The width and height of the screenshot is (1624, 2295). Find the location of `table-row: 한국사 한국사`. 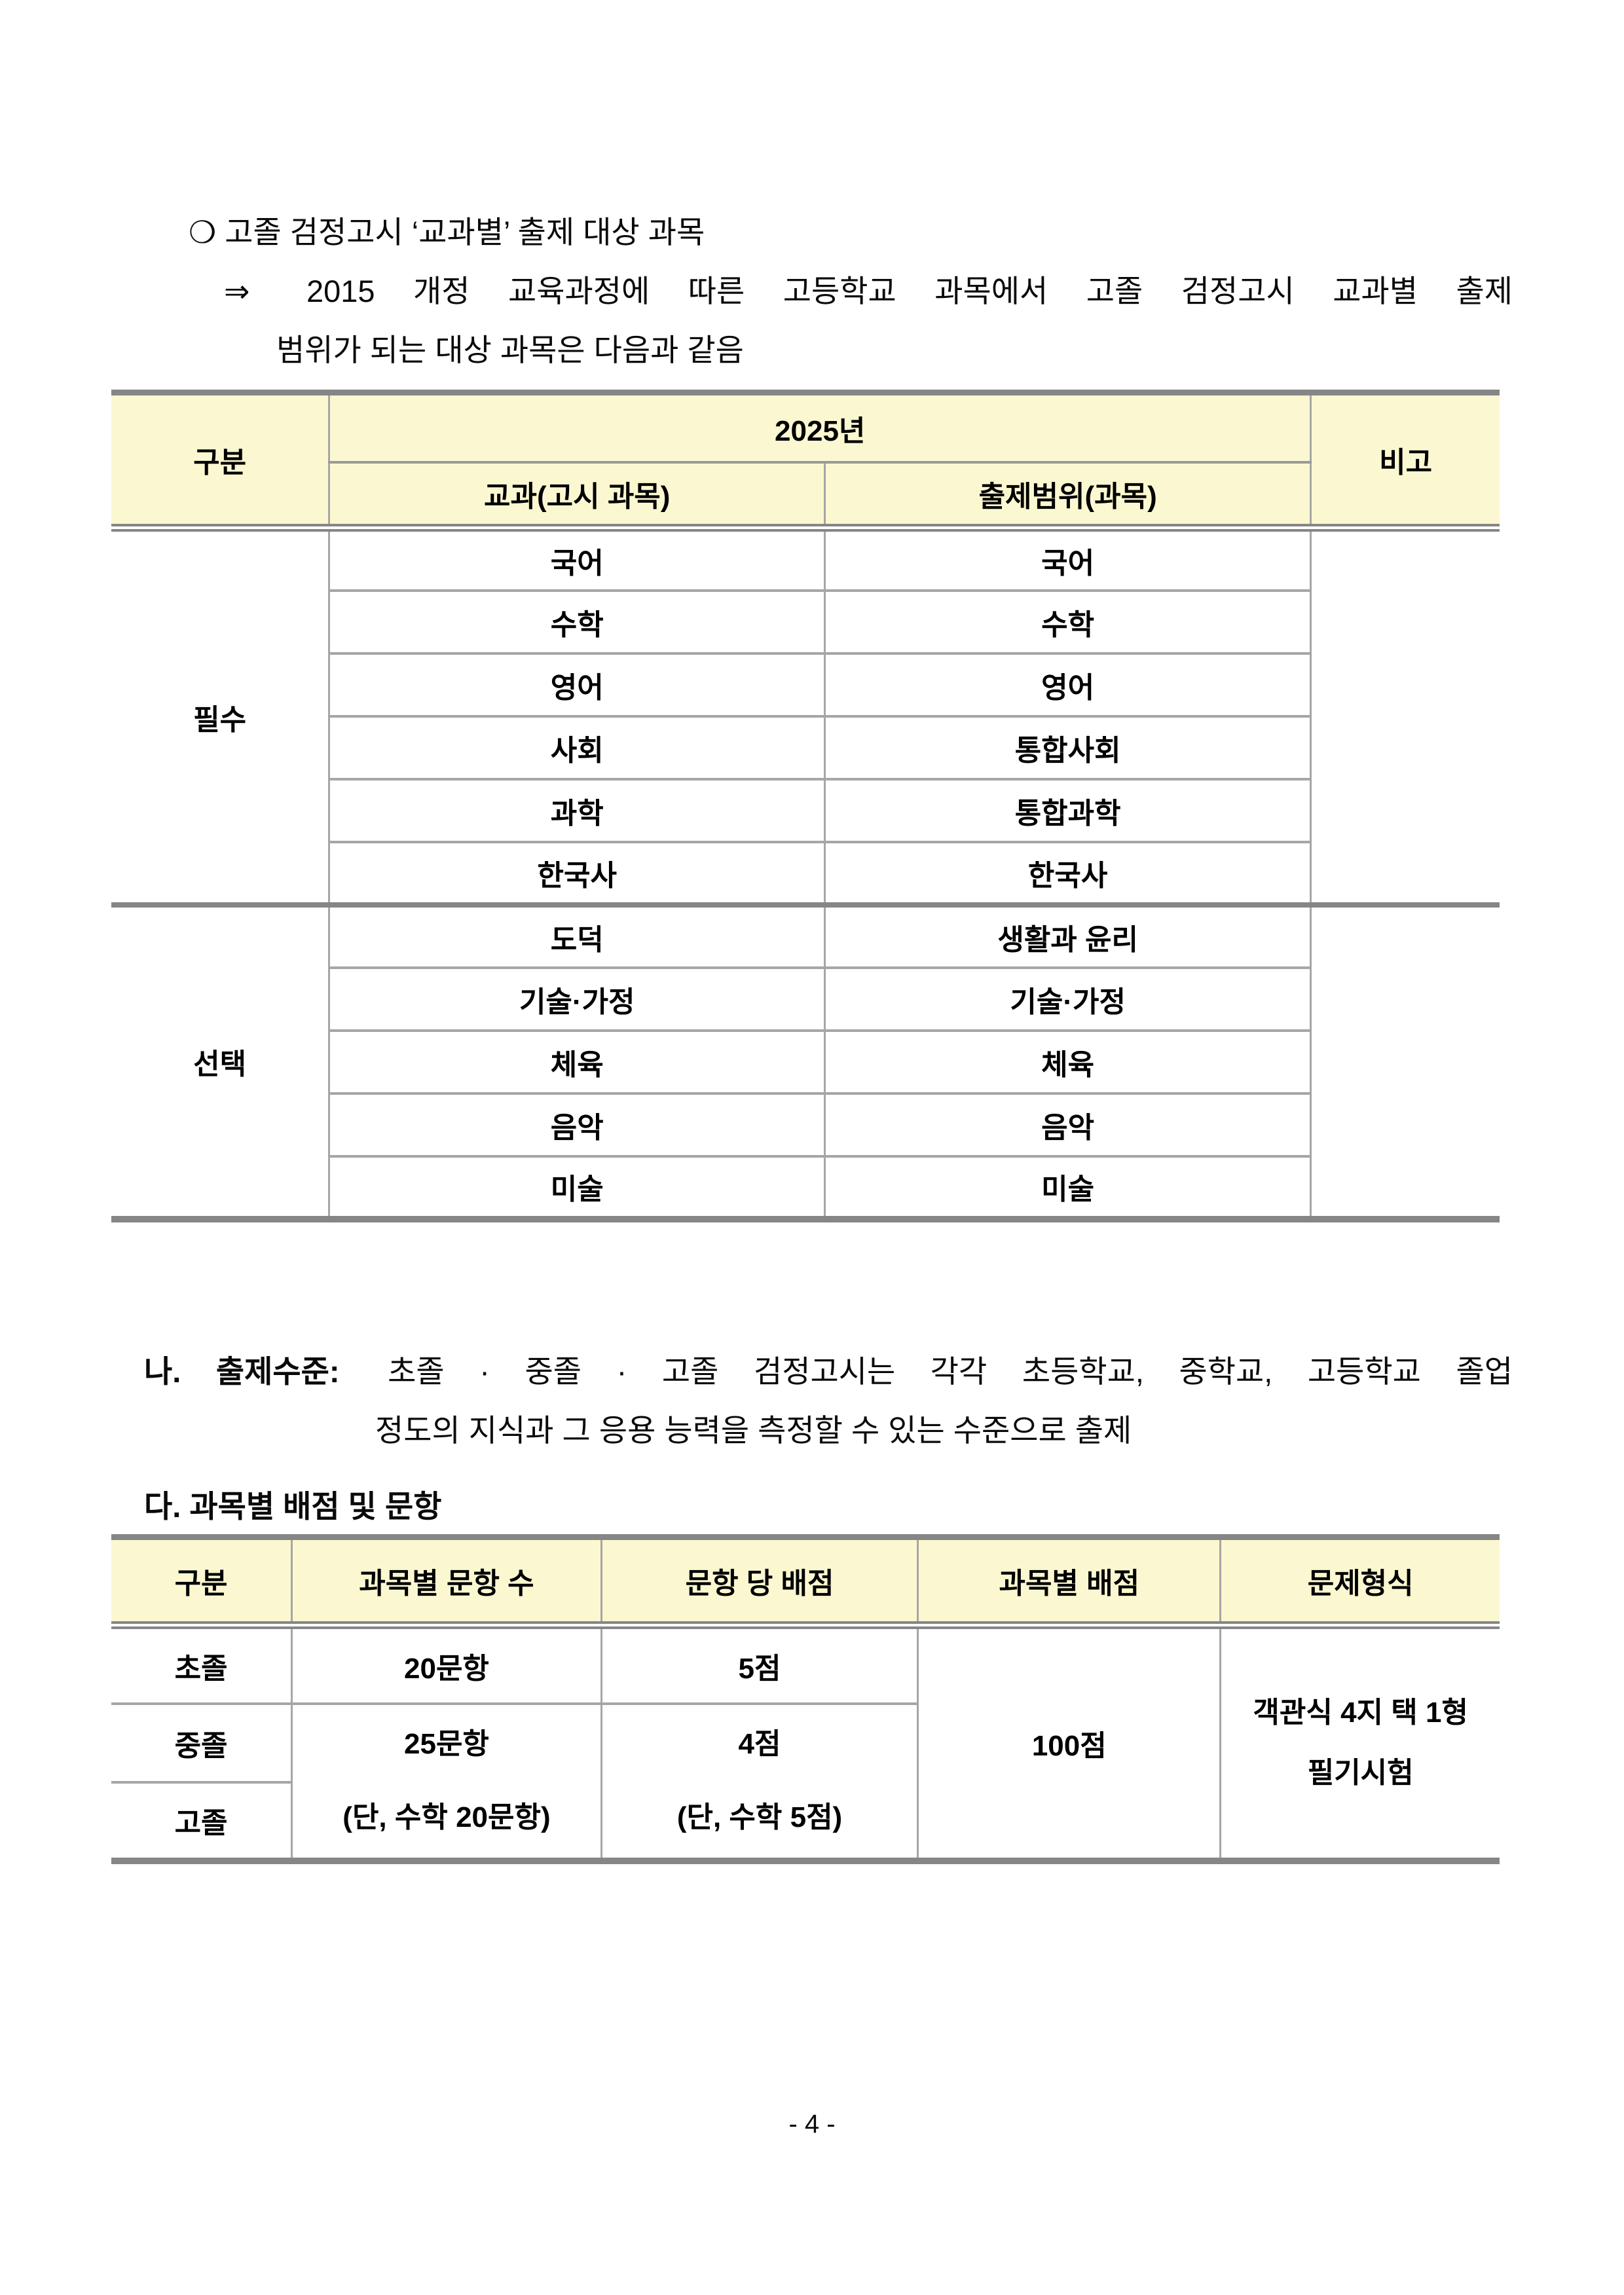

table-row: 한국사 한국사 is located at coordinates (805, 872).